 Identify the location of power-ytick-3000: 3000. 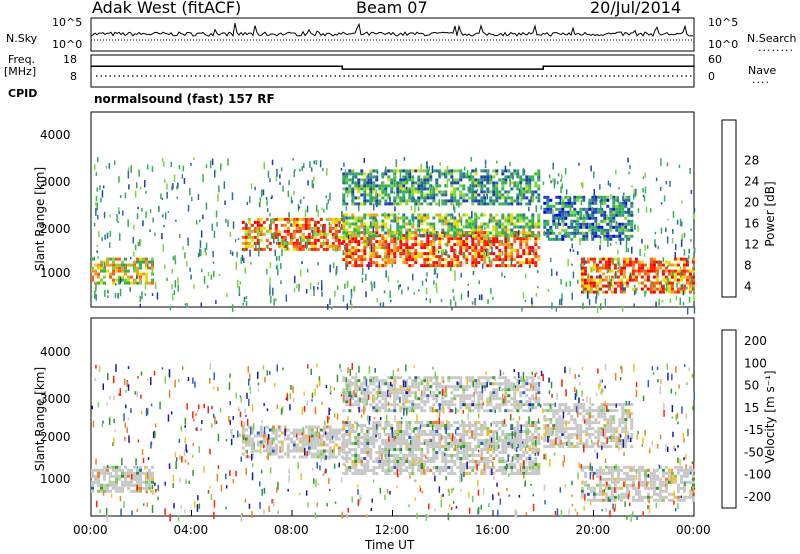
(55, 182).